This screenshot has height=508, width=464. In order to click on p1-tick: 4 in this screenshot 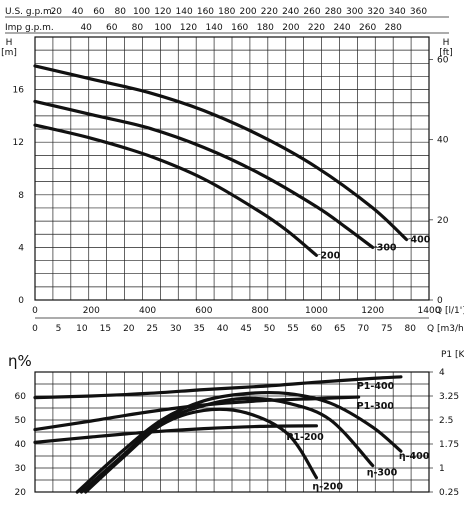, I will do `click(442, 373)`.